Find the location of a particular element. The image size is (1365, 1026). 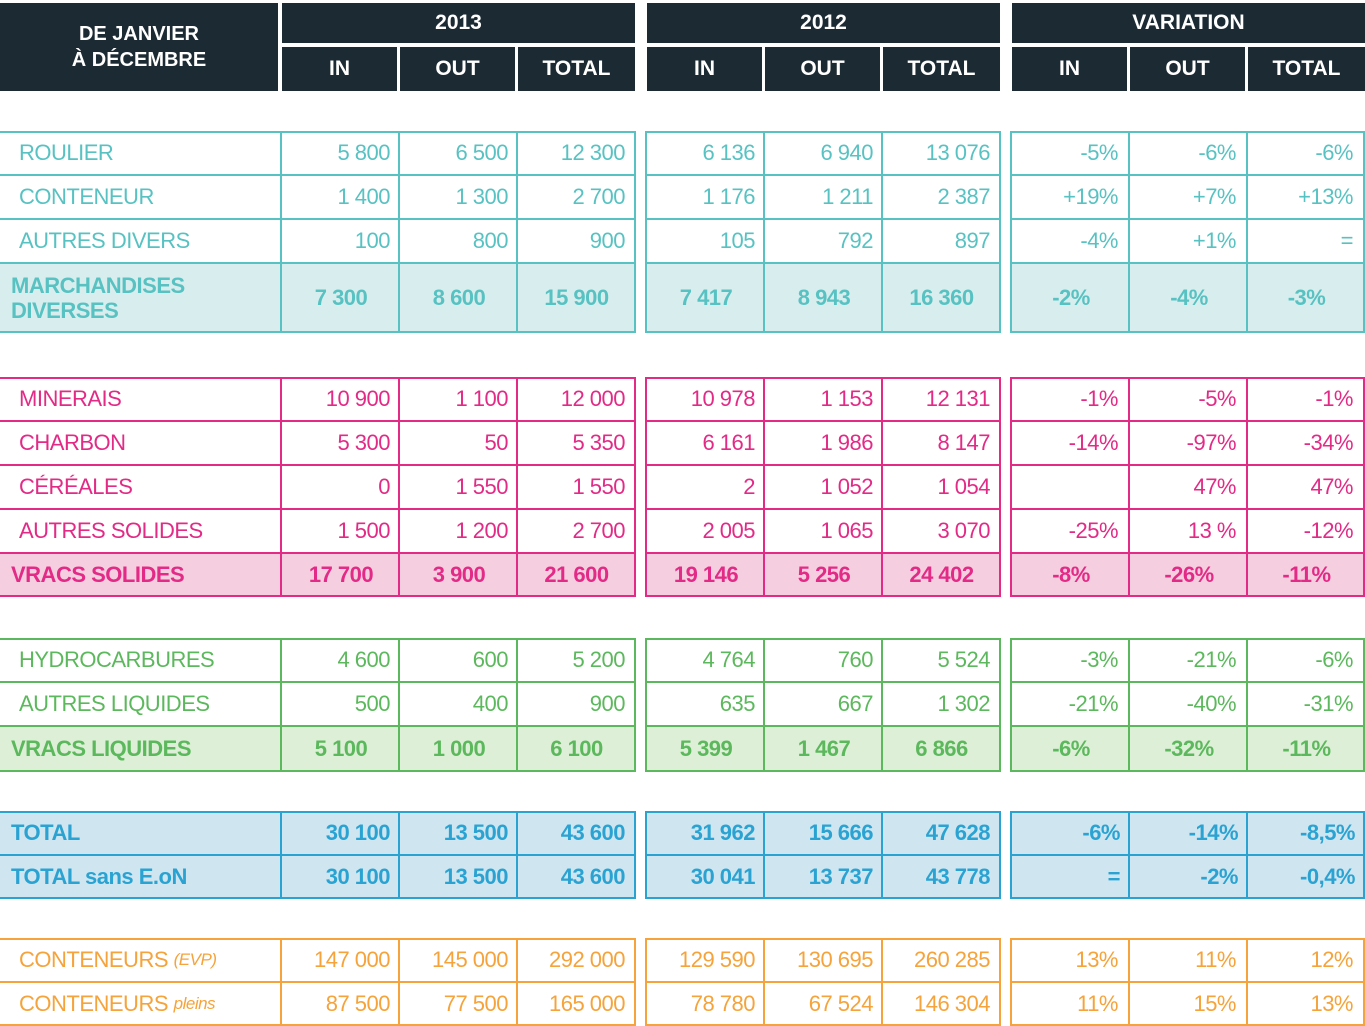

row-label-text: HYDROCARBURES is located at coordinates (117, 659).